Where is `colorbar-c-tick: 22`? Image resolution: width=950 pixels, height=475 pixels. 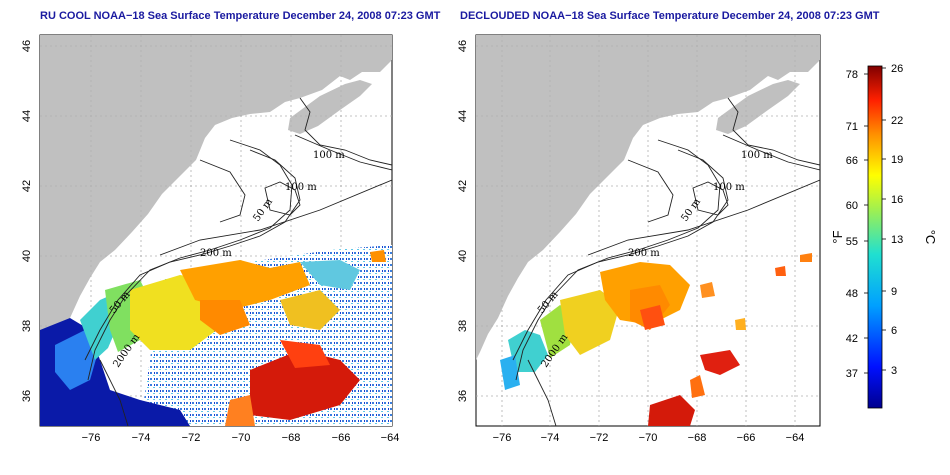
colorbar-c-tick: 22 is located at coordinates (897, 121).